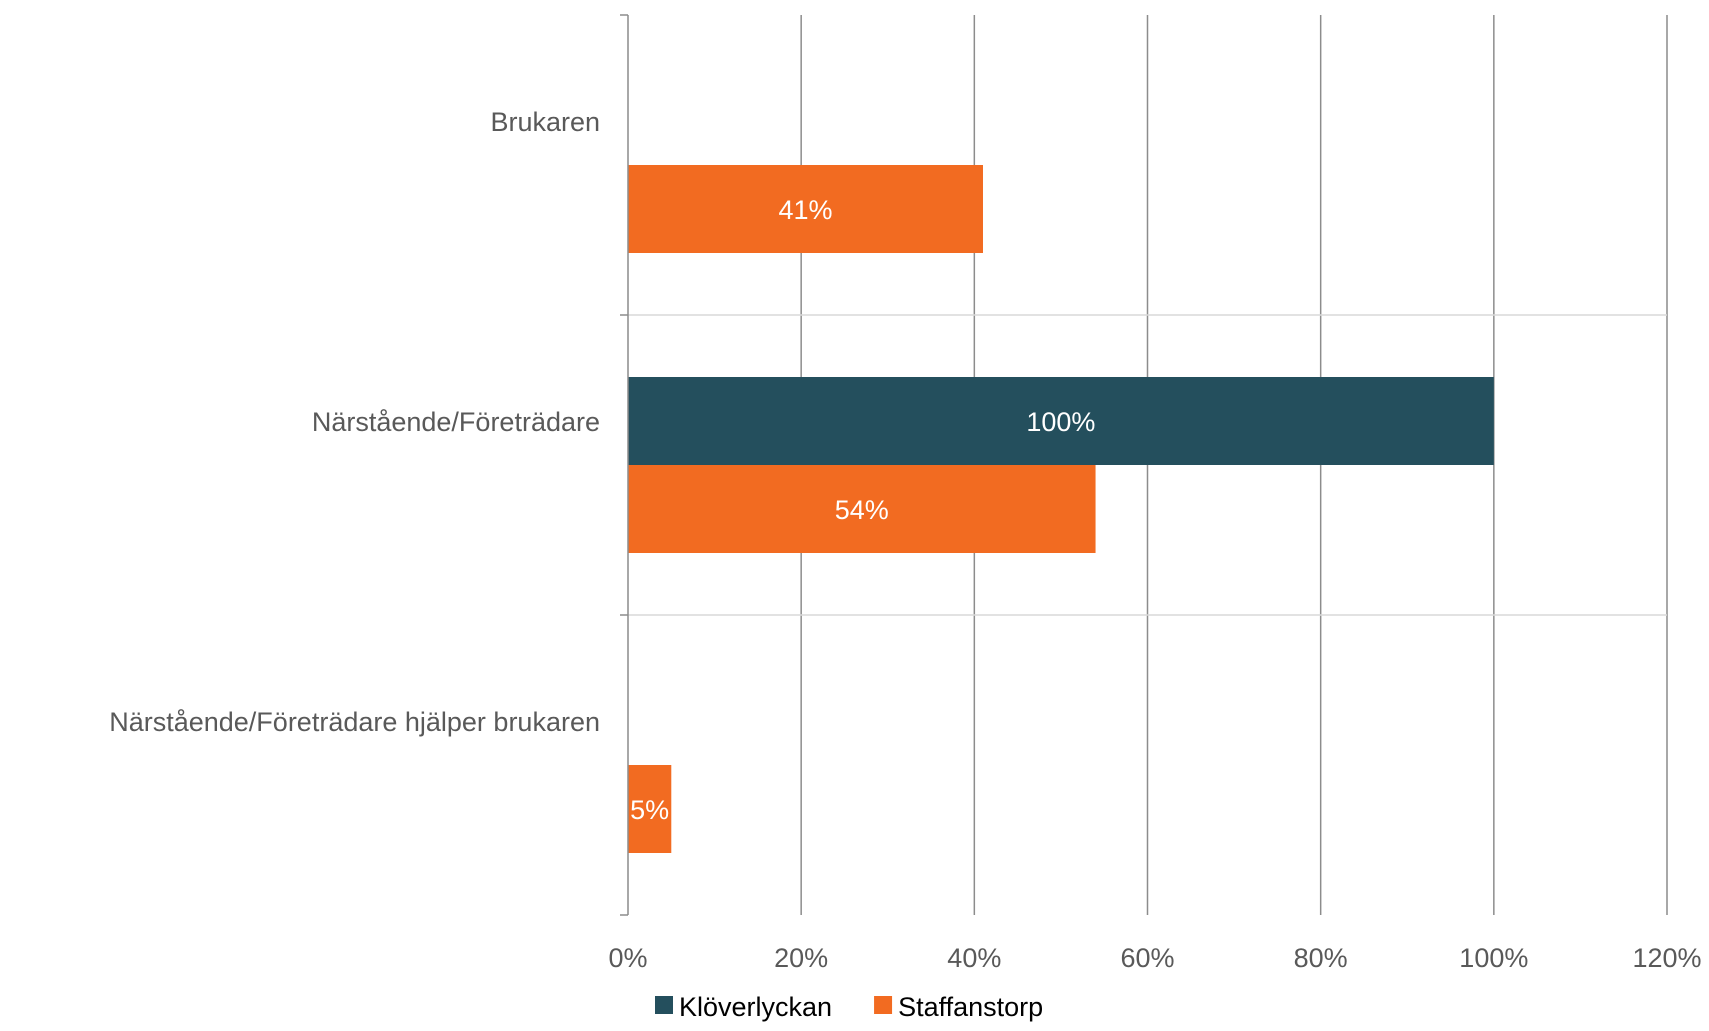 This screenshot has width=1709, height=1031. What do you see at coordinates (974, 958) in the screenshot?
I see `x-tick-label: 40%` at bounding box center [974, 958].